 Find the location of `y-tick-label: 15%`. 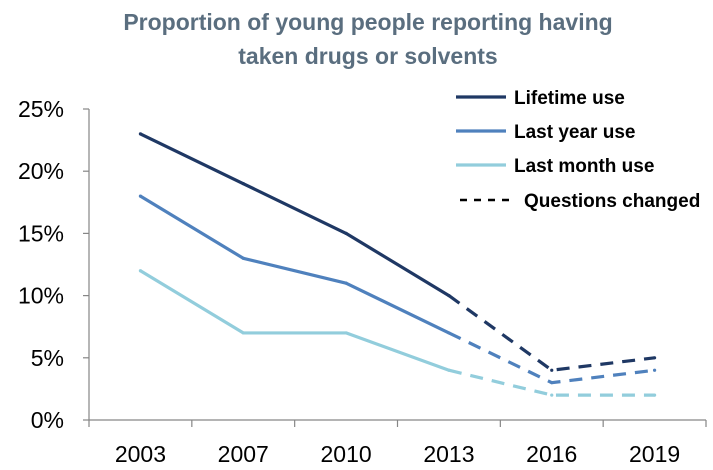

y-tick-label: 15% is located at coordinates (41, 233).